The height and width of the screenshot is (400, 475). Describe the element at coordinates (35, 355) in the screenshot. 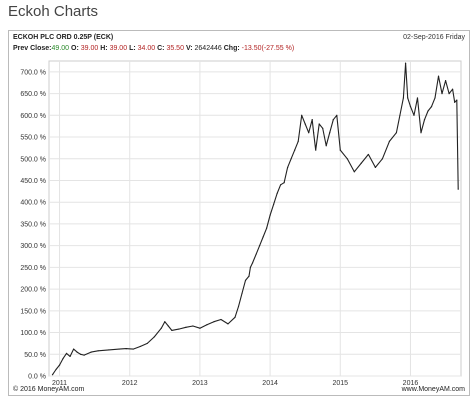

I see `y-tick-label: 50.0 %` at that location.